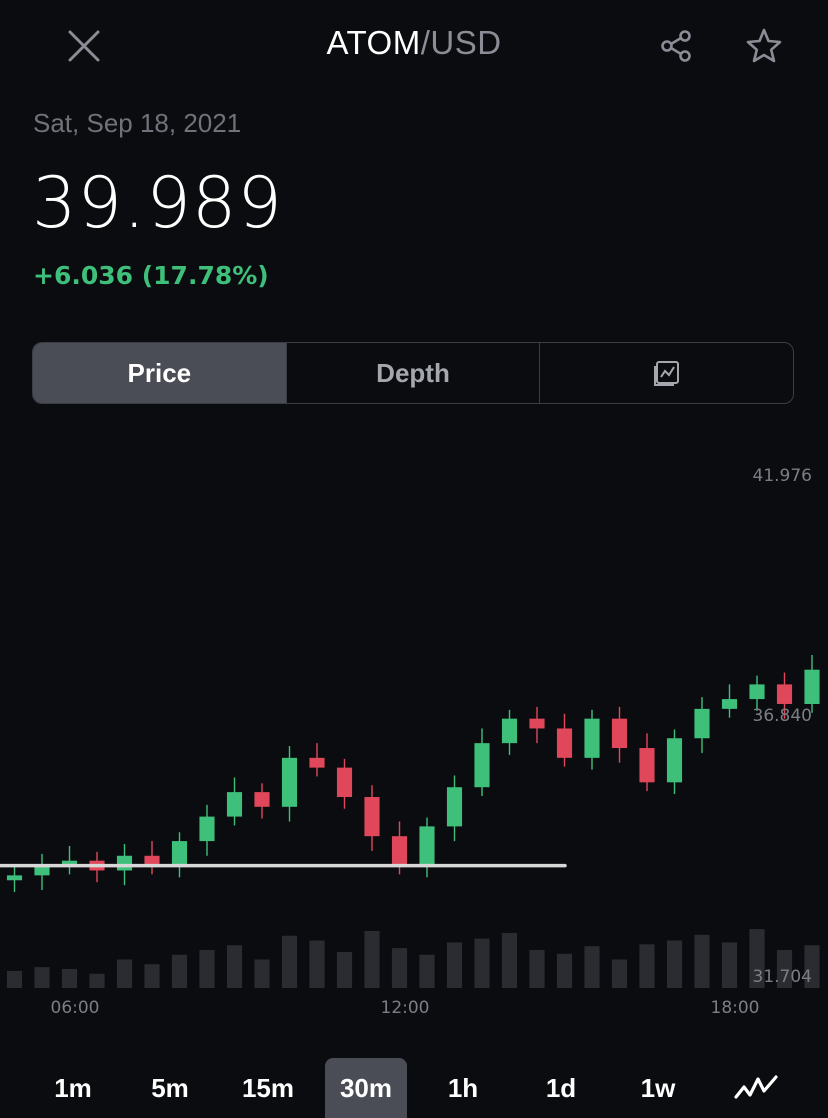  Describe the element at coordinates (405, 1008) in the screenshot. I see `x-label-1200: 12:00` at that location.